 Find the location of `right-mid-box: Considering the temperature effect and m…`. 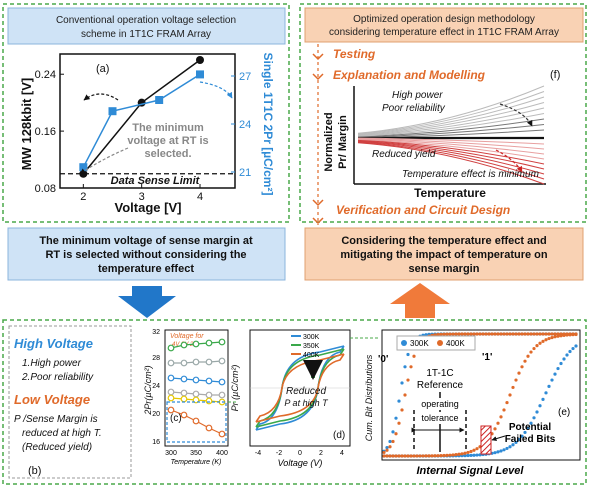

right-mid-box: Considering the temperature effect and m… is located at coordinates (444, 254).